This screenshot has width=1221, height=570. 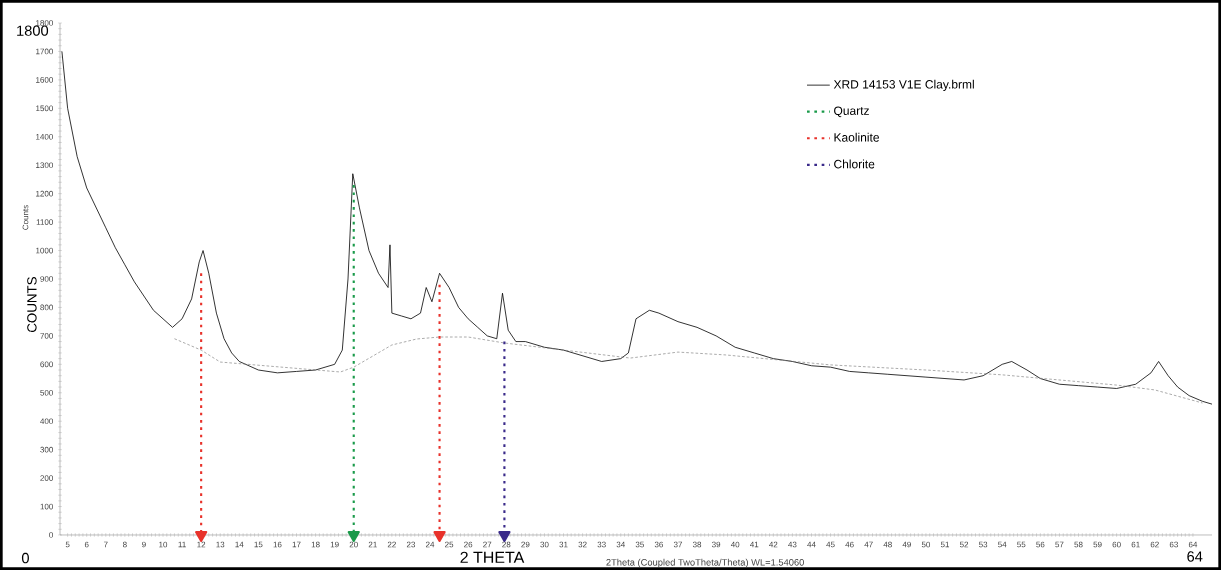 What do you see at coordinates (1059, 544) in the screenshot?
I see `x-tick-label: 57` at bounding box center [1059, 544].